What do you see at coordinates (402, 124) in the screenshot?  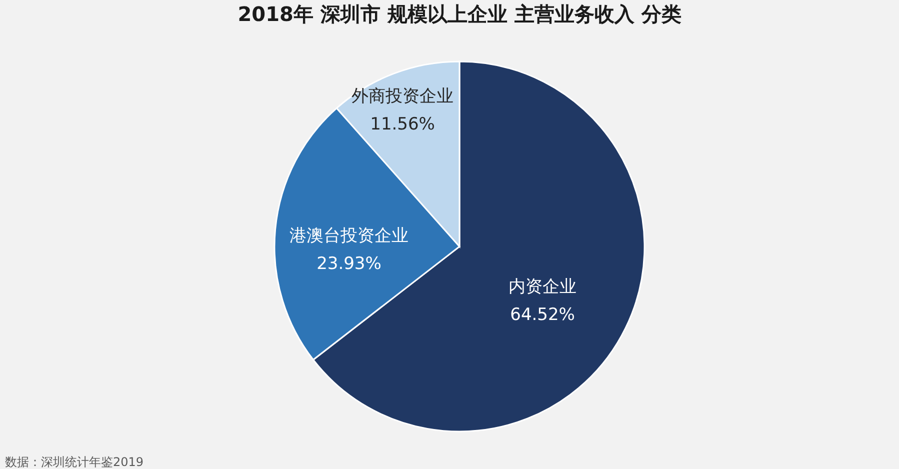 I see `data-label: 11.56%` at bounding box center [402, 124].